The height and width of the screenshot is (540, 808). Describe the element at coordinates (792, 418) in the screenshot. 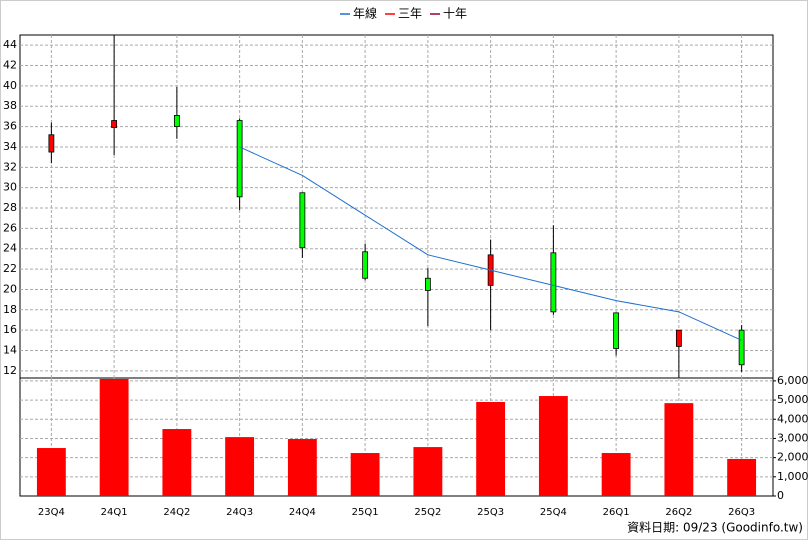

I see `y2-tick-label: 4,000` at that location.